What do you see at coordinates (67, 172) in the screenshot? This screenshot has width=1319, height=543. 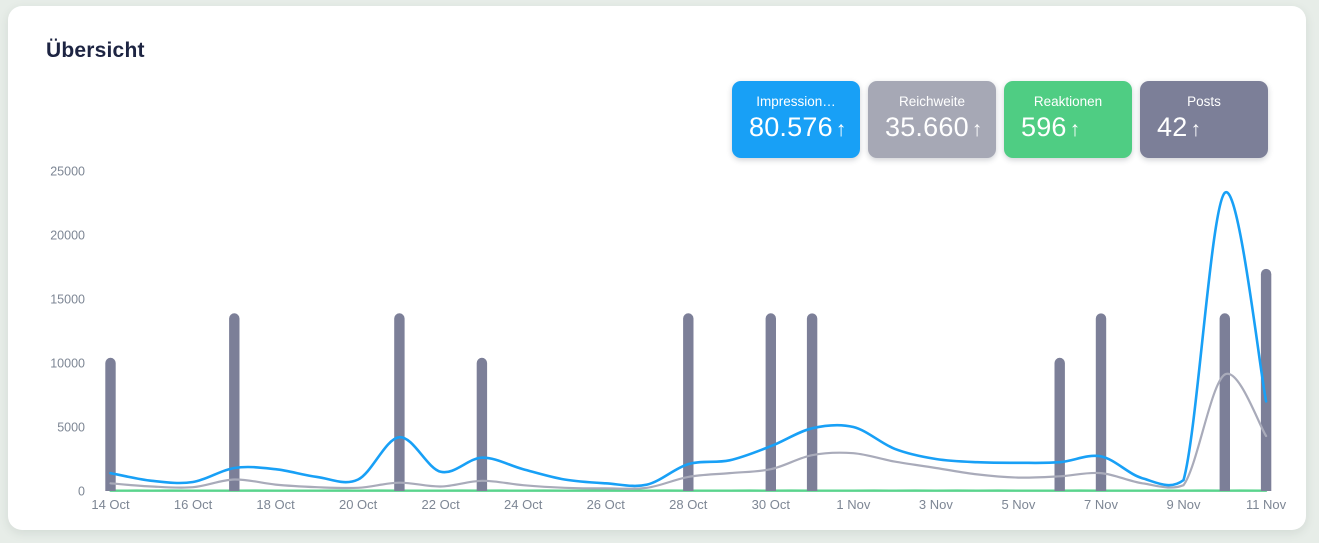 I see `y-axis-label: 25000` at bounding box center [67, 172].